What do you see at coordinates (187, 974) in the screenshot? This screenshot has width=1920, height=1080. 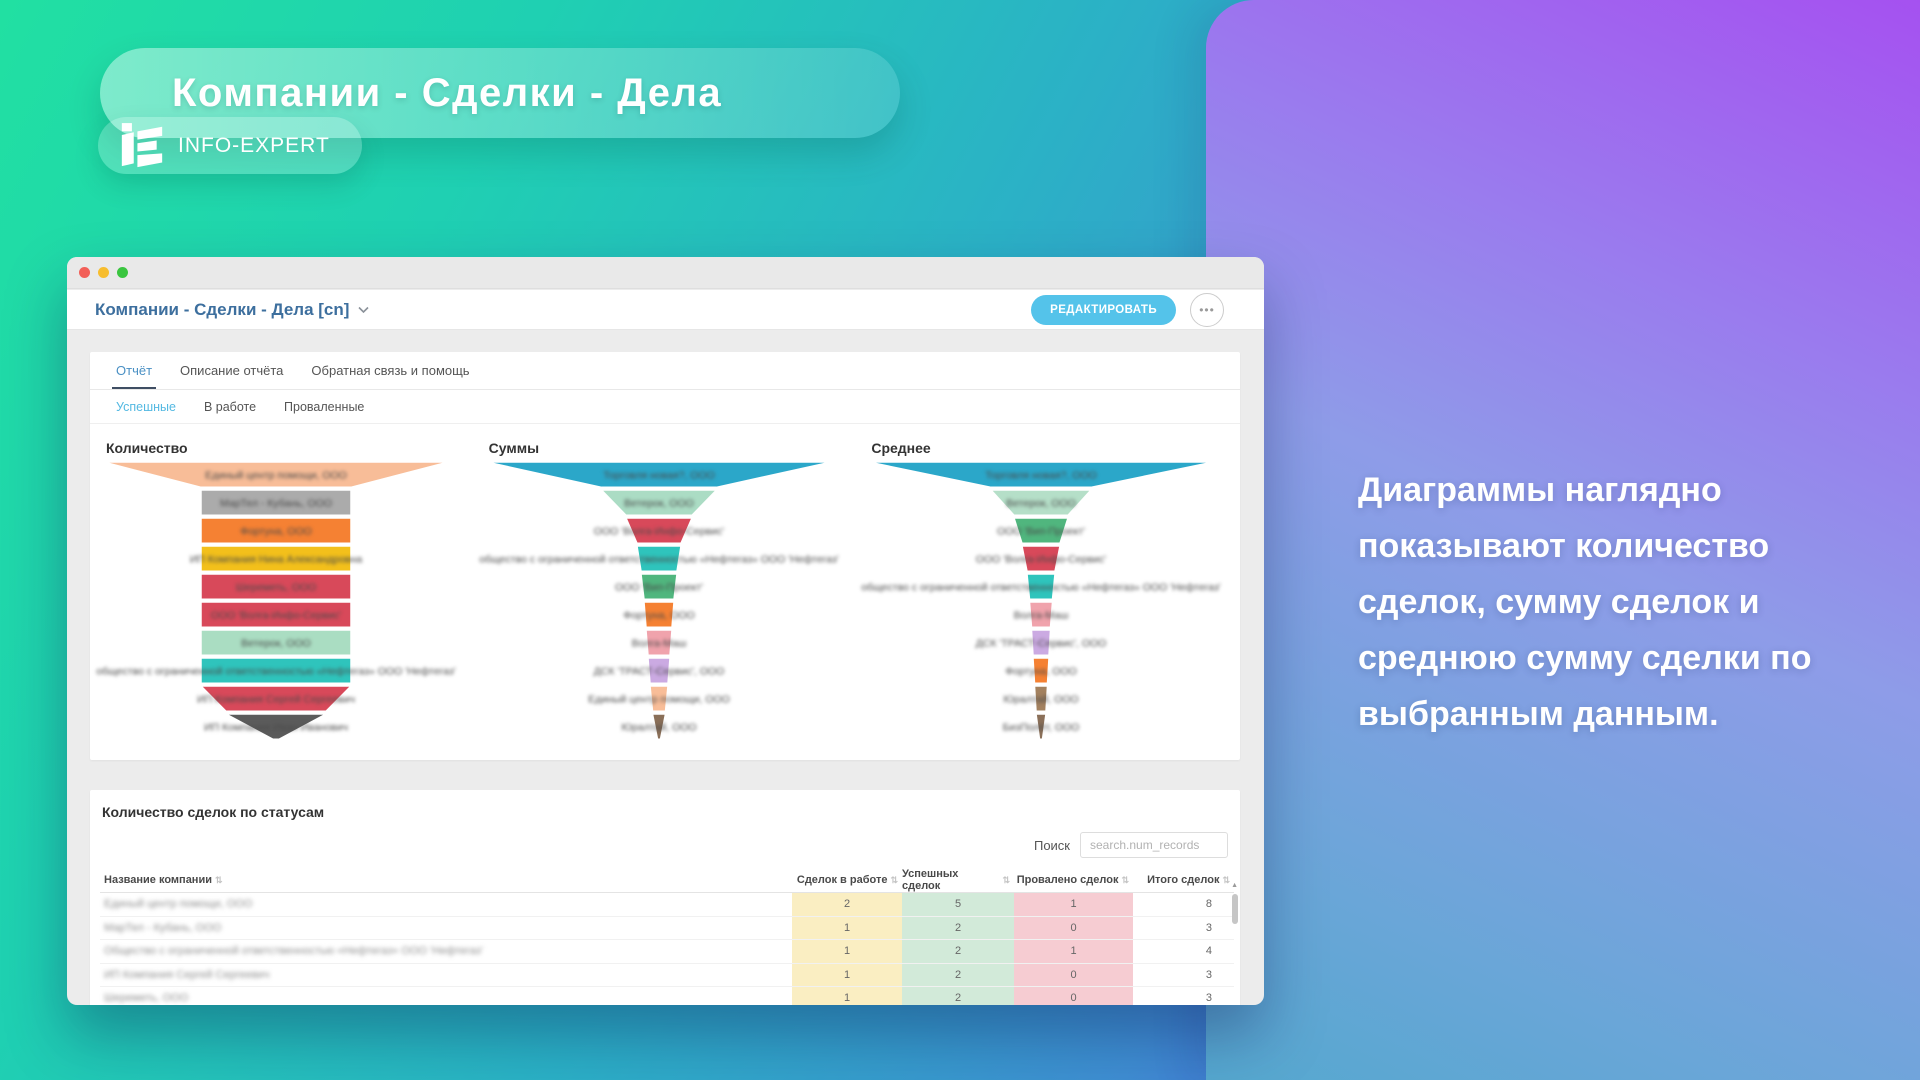 I see `company-name-cell: ИП Компания Сергей Сергеевич` at bounding box center [187, 974].